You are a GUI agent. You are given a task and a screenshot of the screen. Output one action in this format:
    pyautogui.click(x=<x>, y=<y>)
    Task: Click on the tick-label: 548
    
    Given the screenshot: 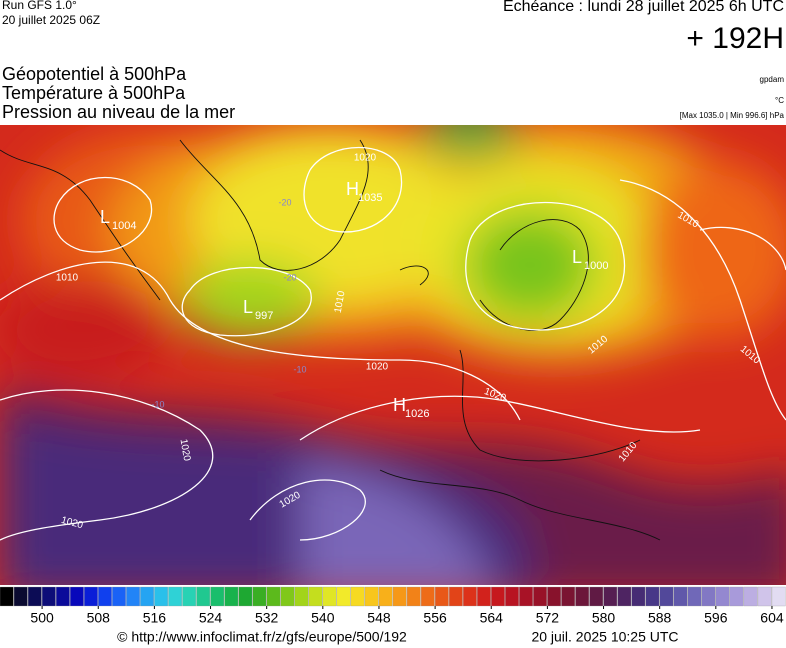 What is the action you would take?
    pyautogui.click(x=379, y=618)
    